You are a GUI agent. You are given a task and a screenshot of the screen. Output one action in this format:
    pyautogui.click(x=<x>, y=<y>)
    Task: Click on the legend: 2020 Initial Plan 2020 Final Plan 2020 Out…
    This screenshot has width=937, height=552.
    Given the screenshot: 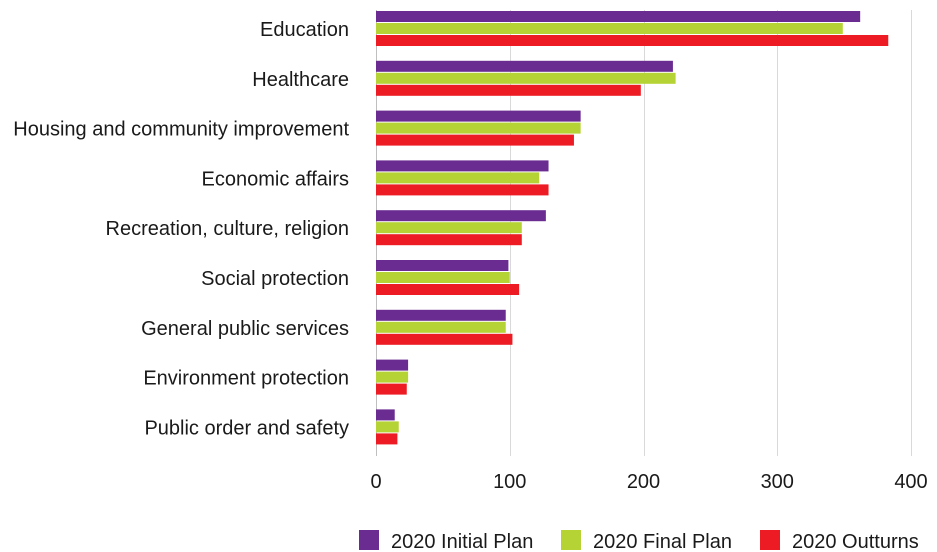 What is the action you would take?
    pyautogui.click(x=639, y=541)
    